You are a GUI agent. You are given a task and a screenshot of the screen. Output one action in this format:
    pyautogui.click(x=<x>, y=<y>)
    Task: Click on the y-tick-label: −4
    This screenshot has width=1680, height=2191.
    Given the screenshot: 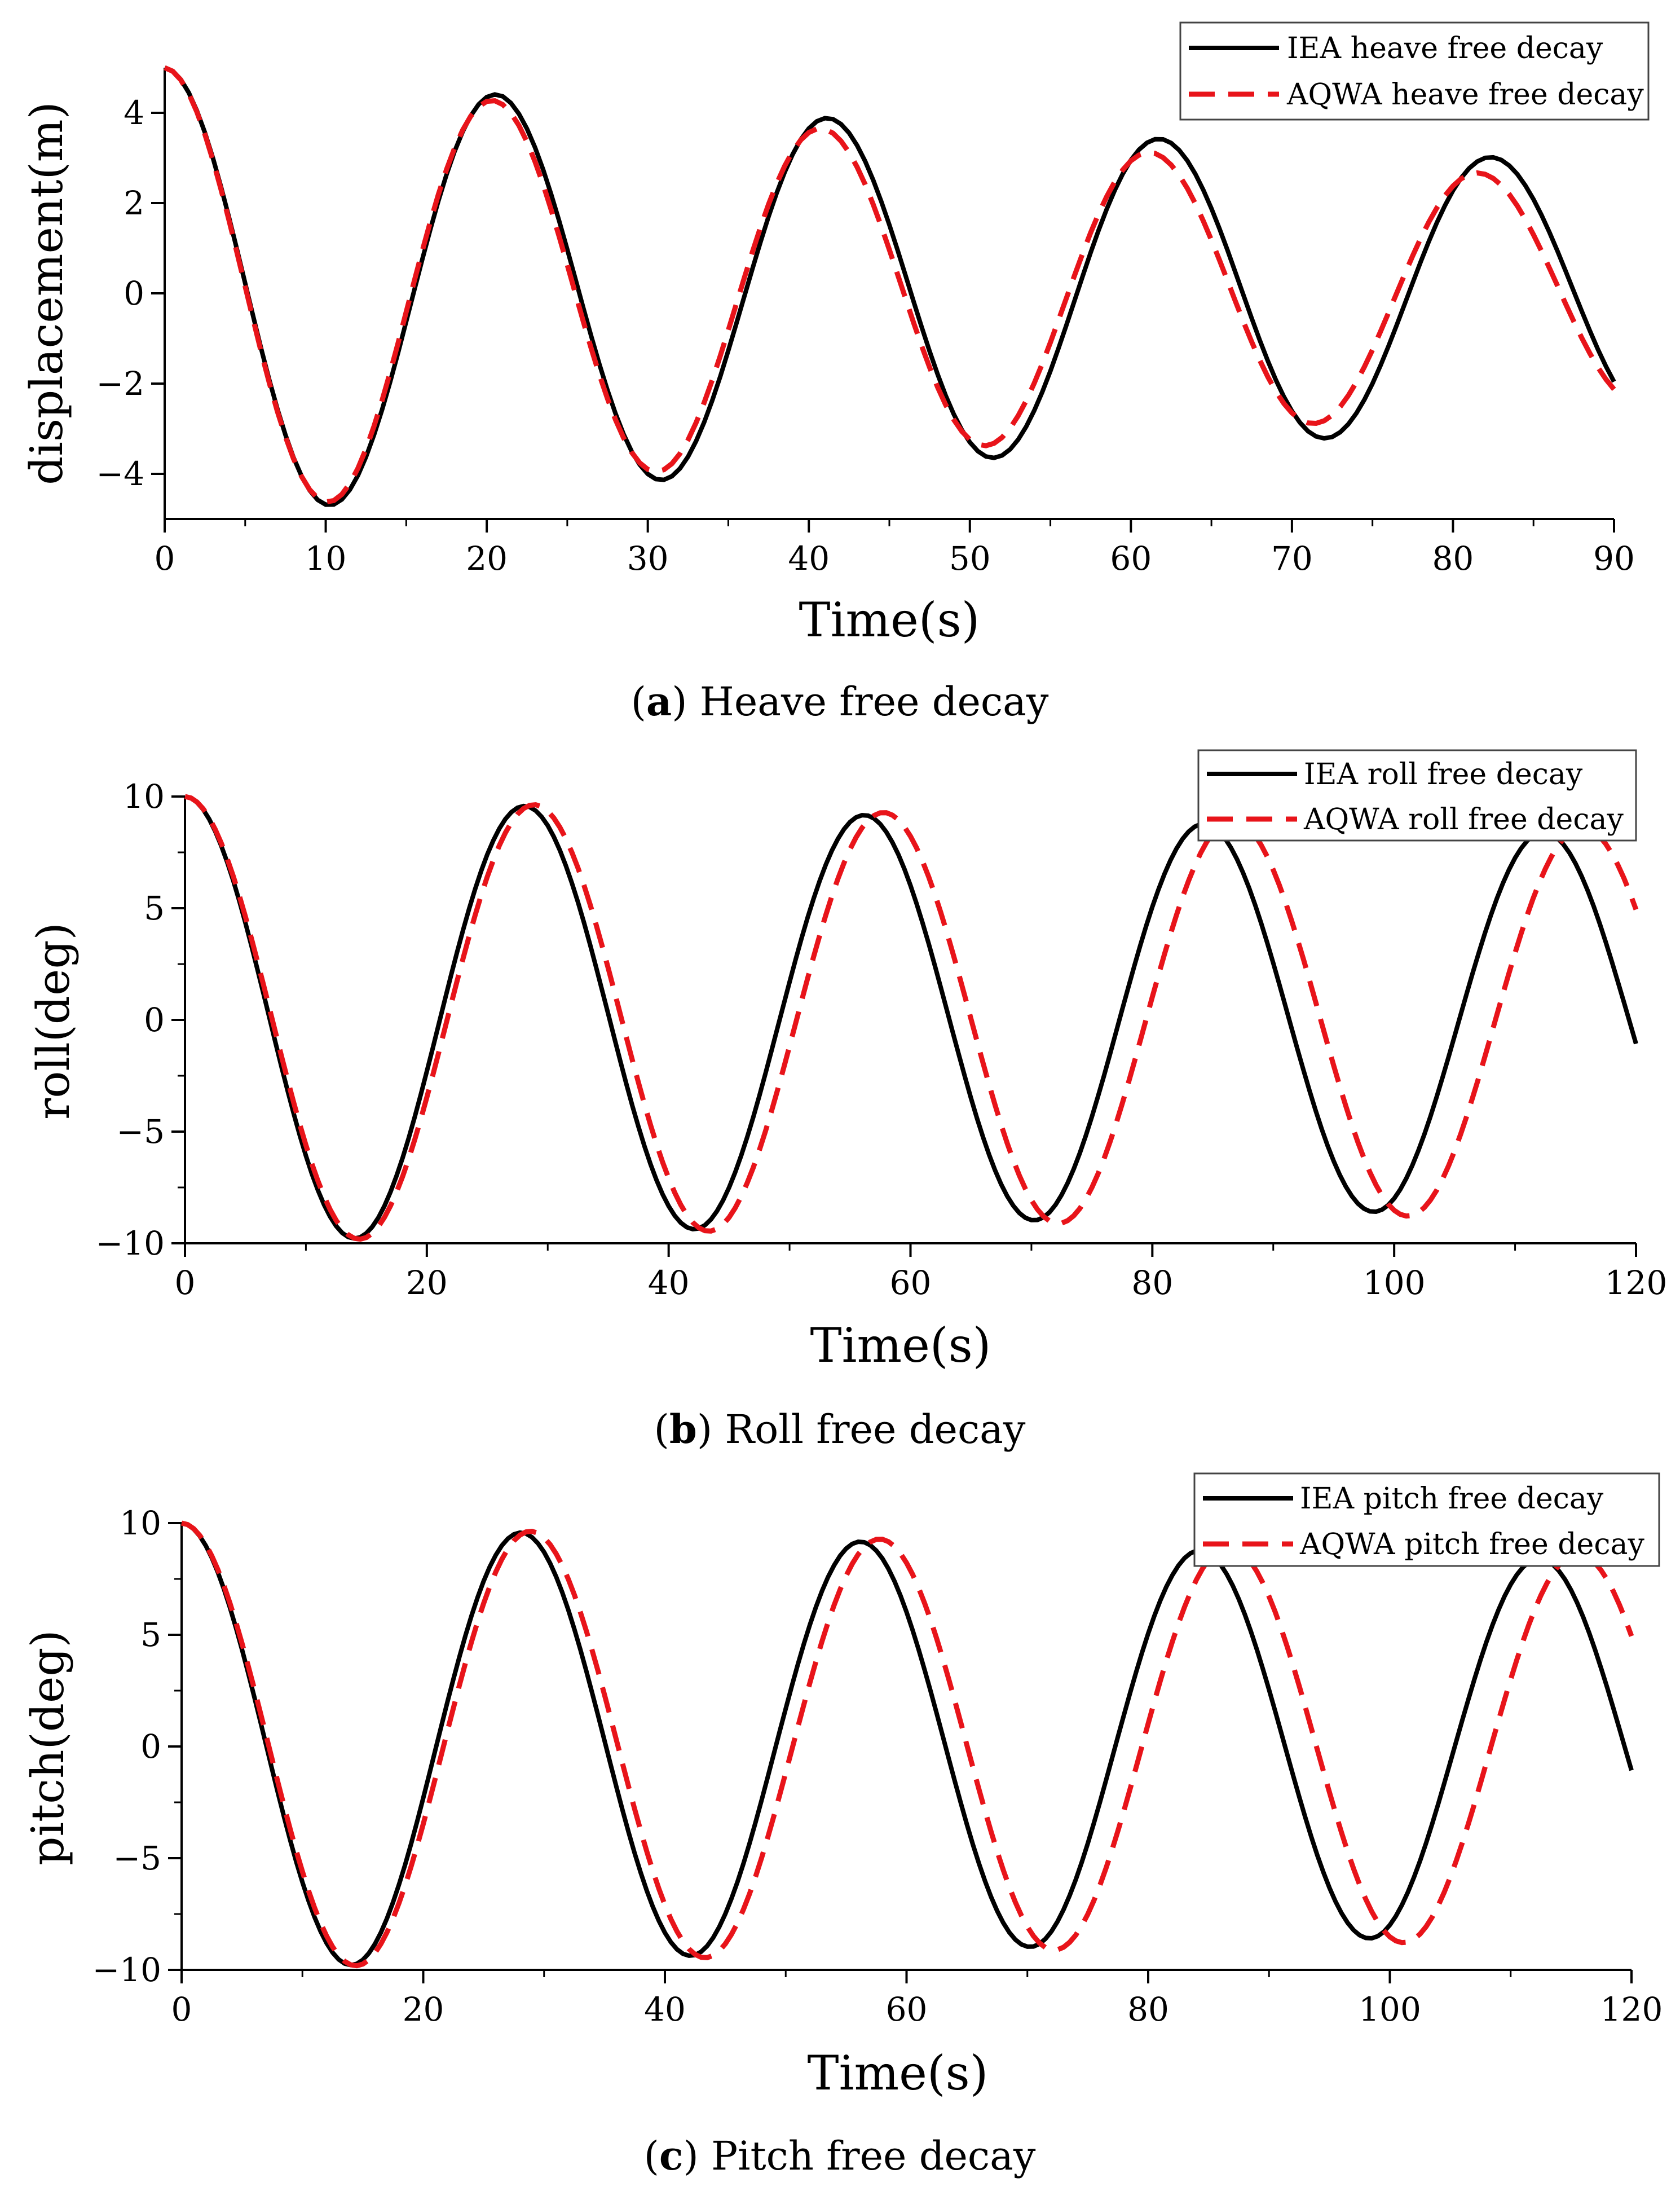 What is the action you would take?
    pyautogui.click(x=120, y=474)
    